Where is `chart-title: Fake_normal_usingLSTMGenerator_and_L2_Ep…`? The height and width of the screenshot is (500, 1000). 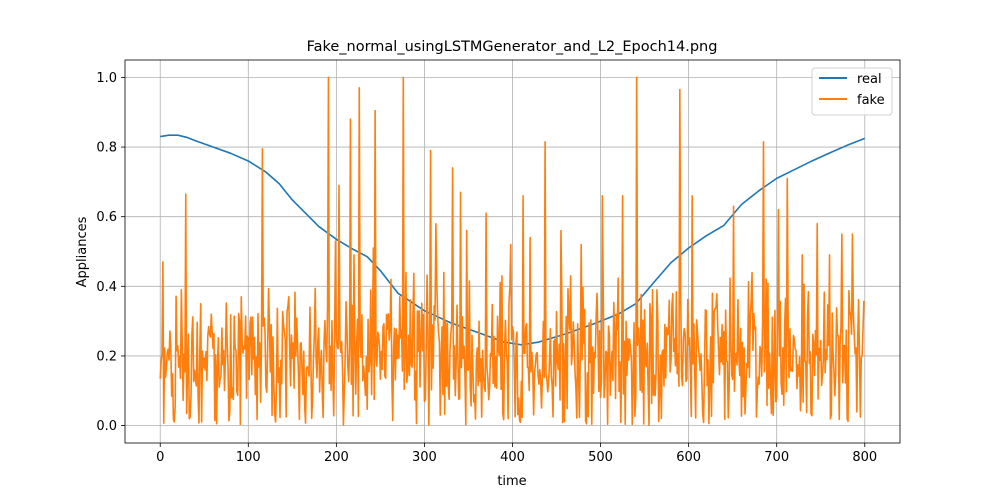
chart-title: Fake_normal_usingLSTMGenerator_and_L2_Ep… is located at coordinates (512, 47).